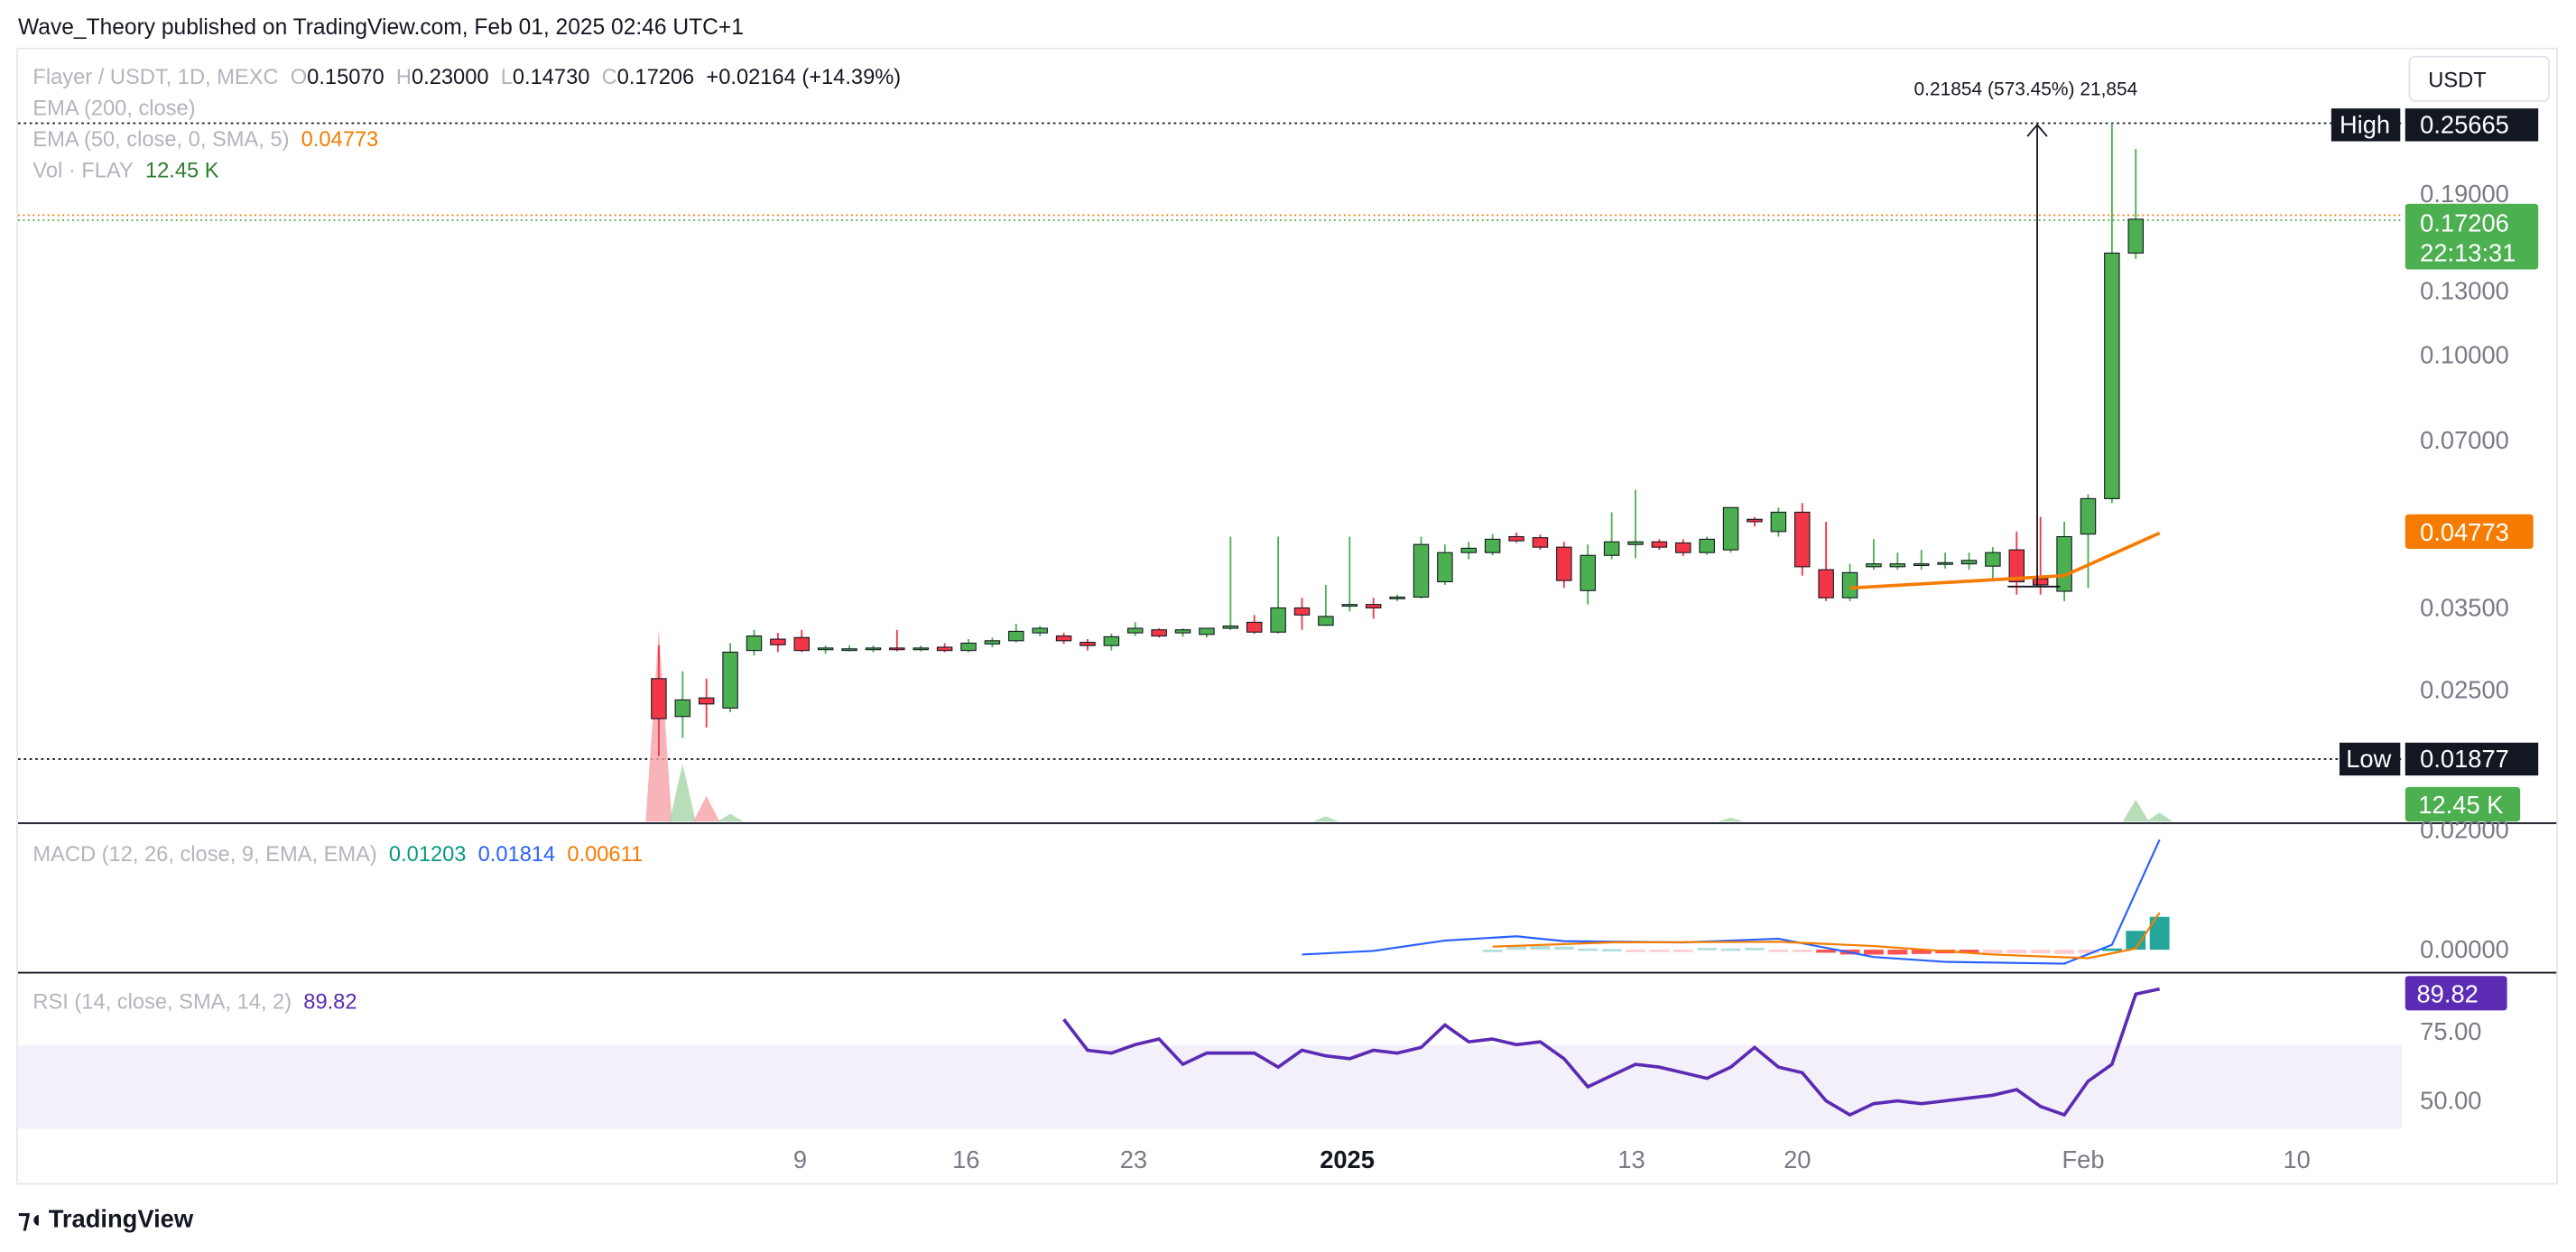 The image size is (2576, 1252). I want to click on measure-arrow-head, so click(2037, 130).